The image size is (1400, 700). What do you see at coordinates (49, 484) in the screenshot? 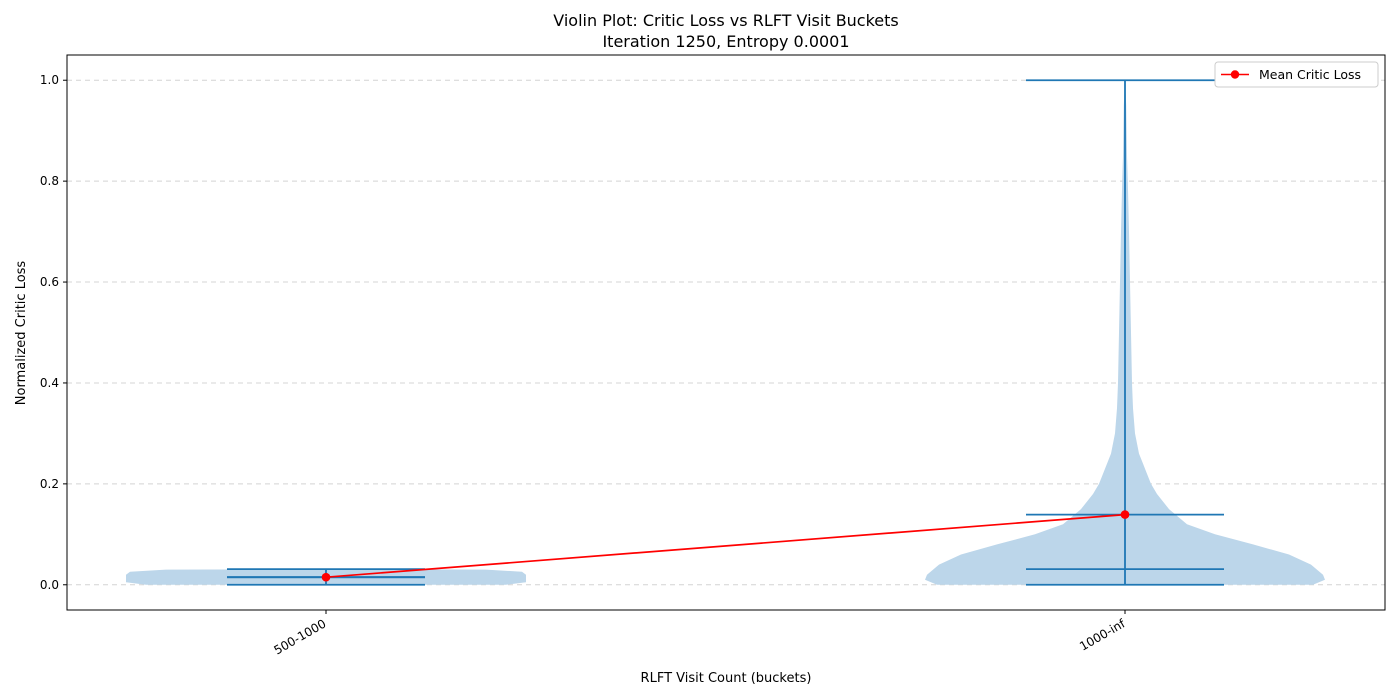
I see `y-tick-label: 0.2` at bounding box center [49, 484].